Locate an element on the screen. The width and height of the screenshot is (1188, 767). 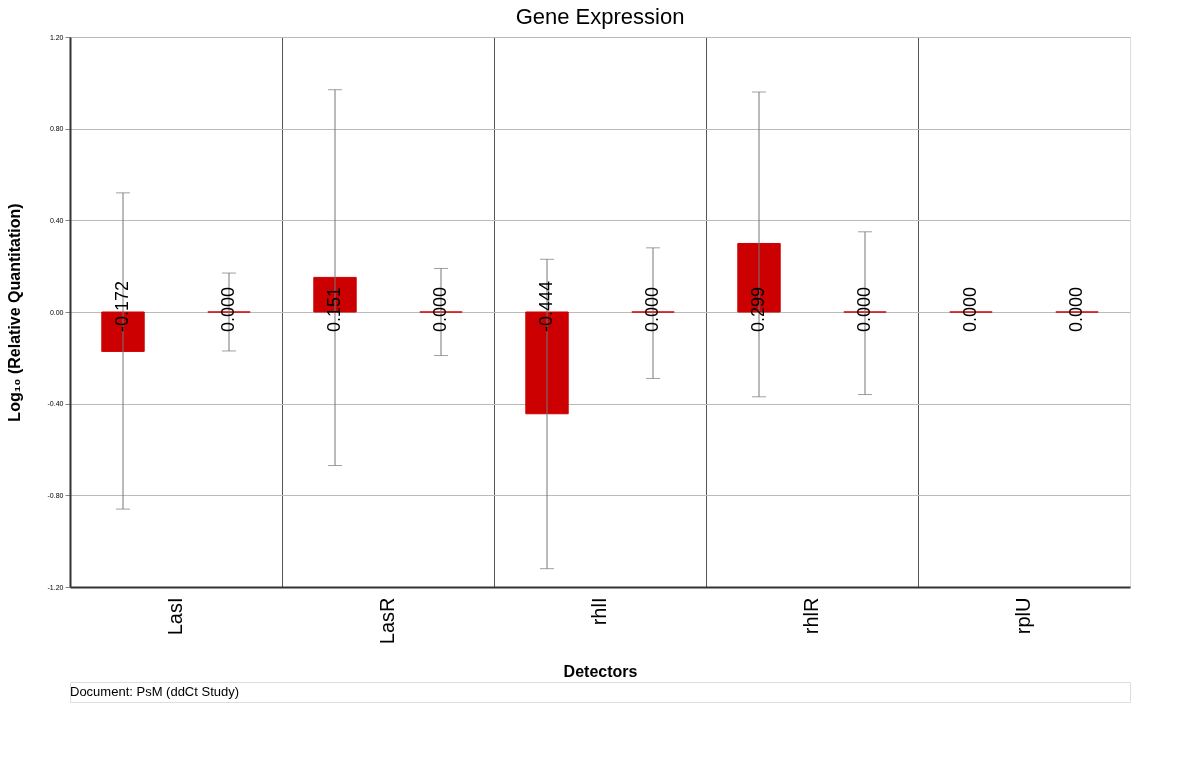
chart-title: Gene Expression is located at coordinates (600, 16).